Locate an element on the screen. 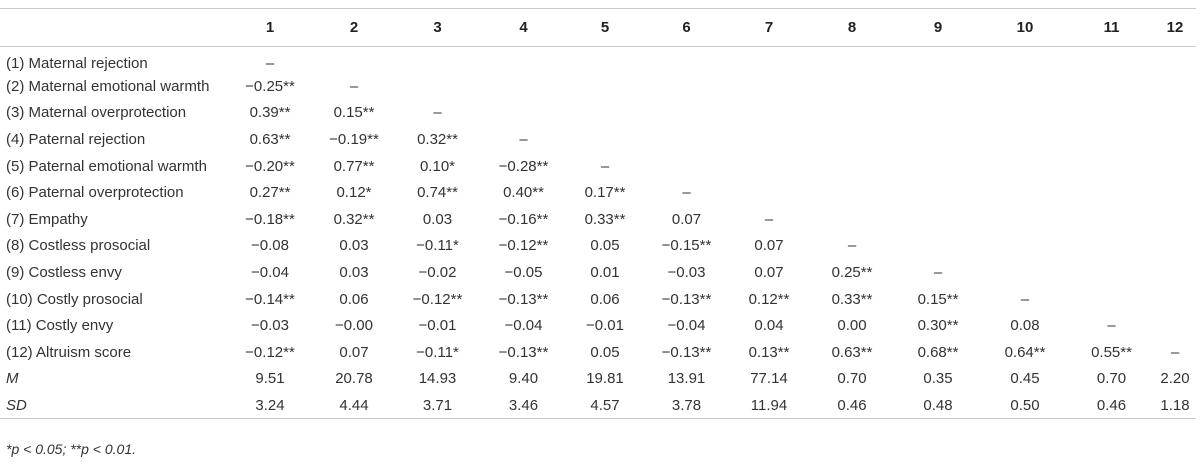 This screenshot has width=1200, height=464. table-cell: 9.51 is located at coordinates (270, 379).